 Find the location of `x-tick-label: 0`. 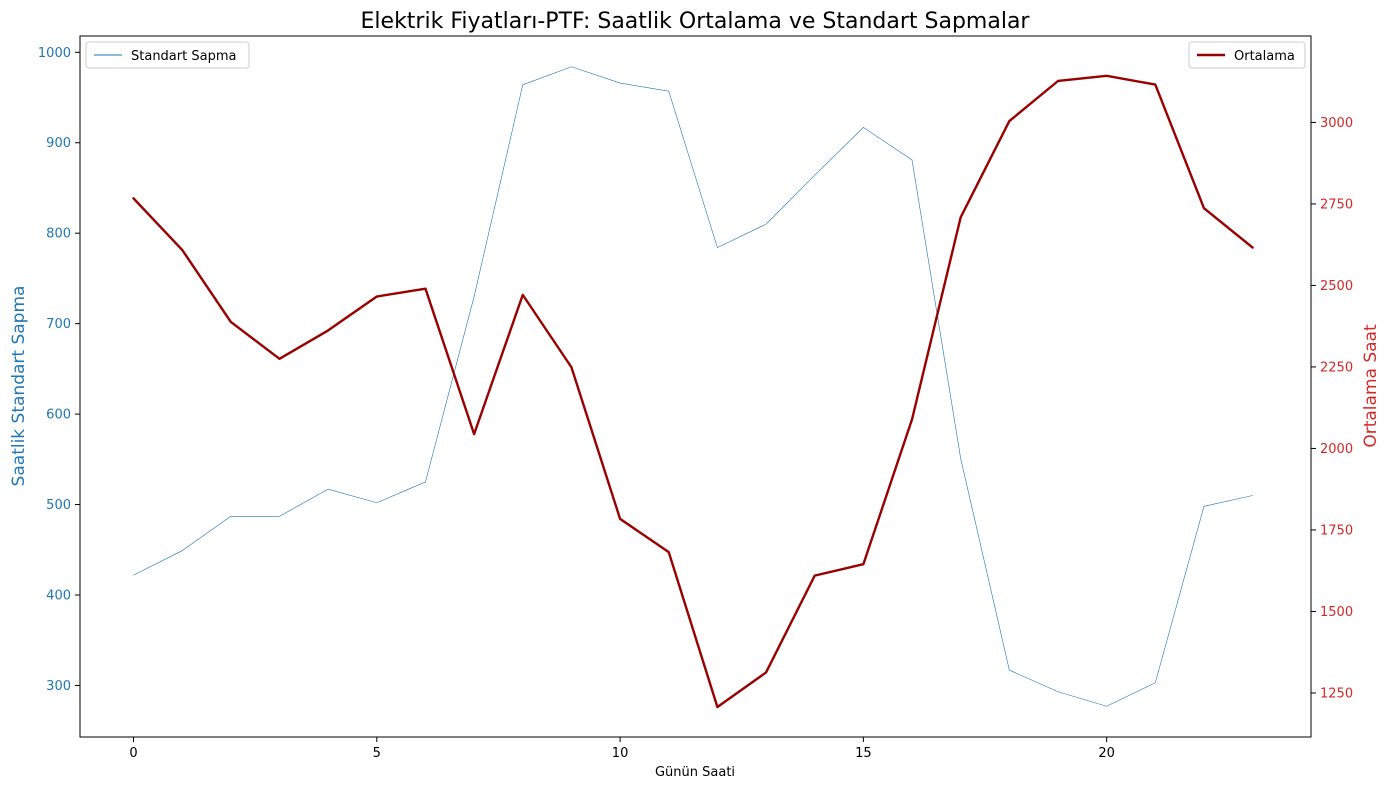

x-tick-label: 0 is located at coordinates (133, 753).